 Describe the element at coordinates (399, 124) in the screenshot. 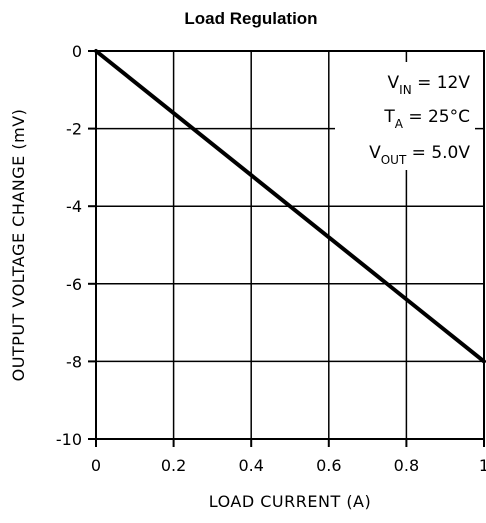

I see `annotation-subscript: A` at that location.